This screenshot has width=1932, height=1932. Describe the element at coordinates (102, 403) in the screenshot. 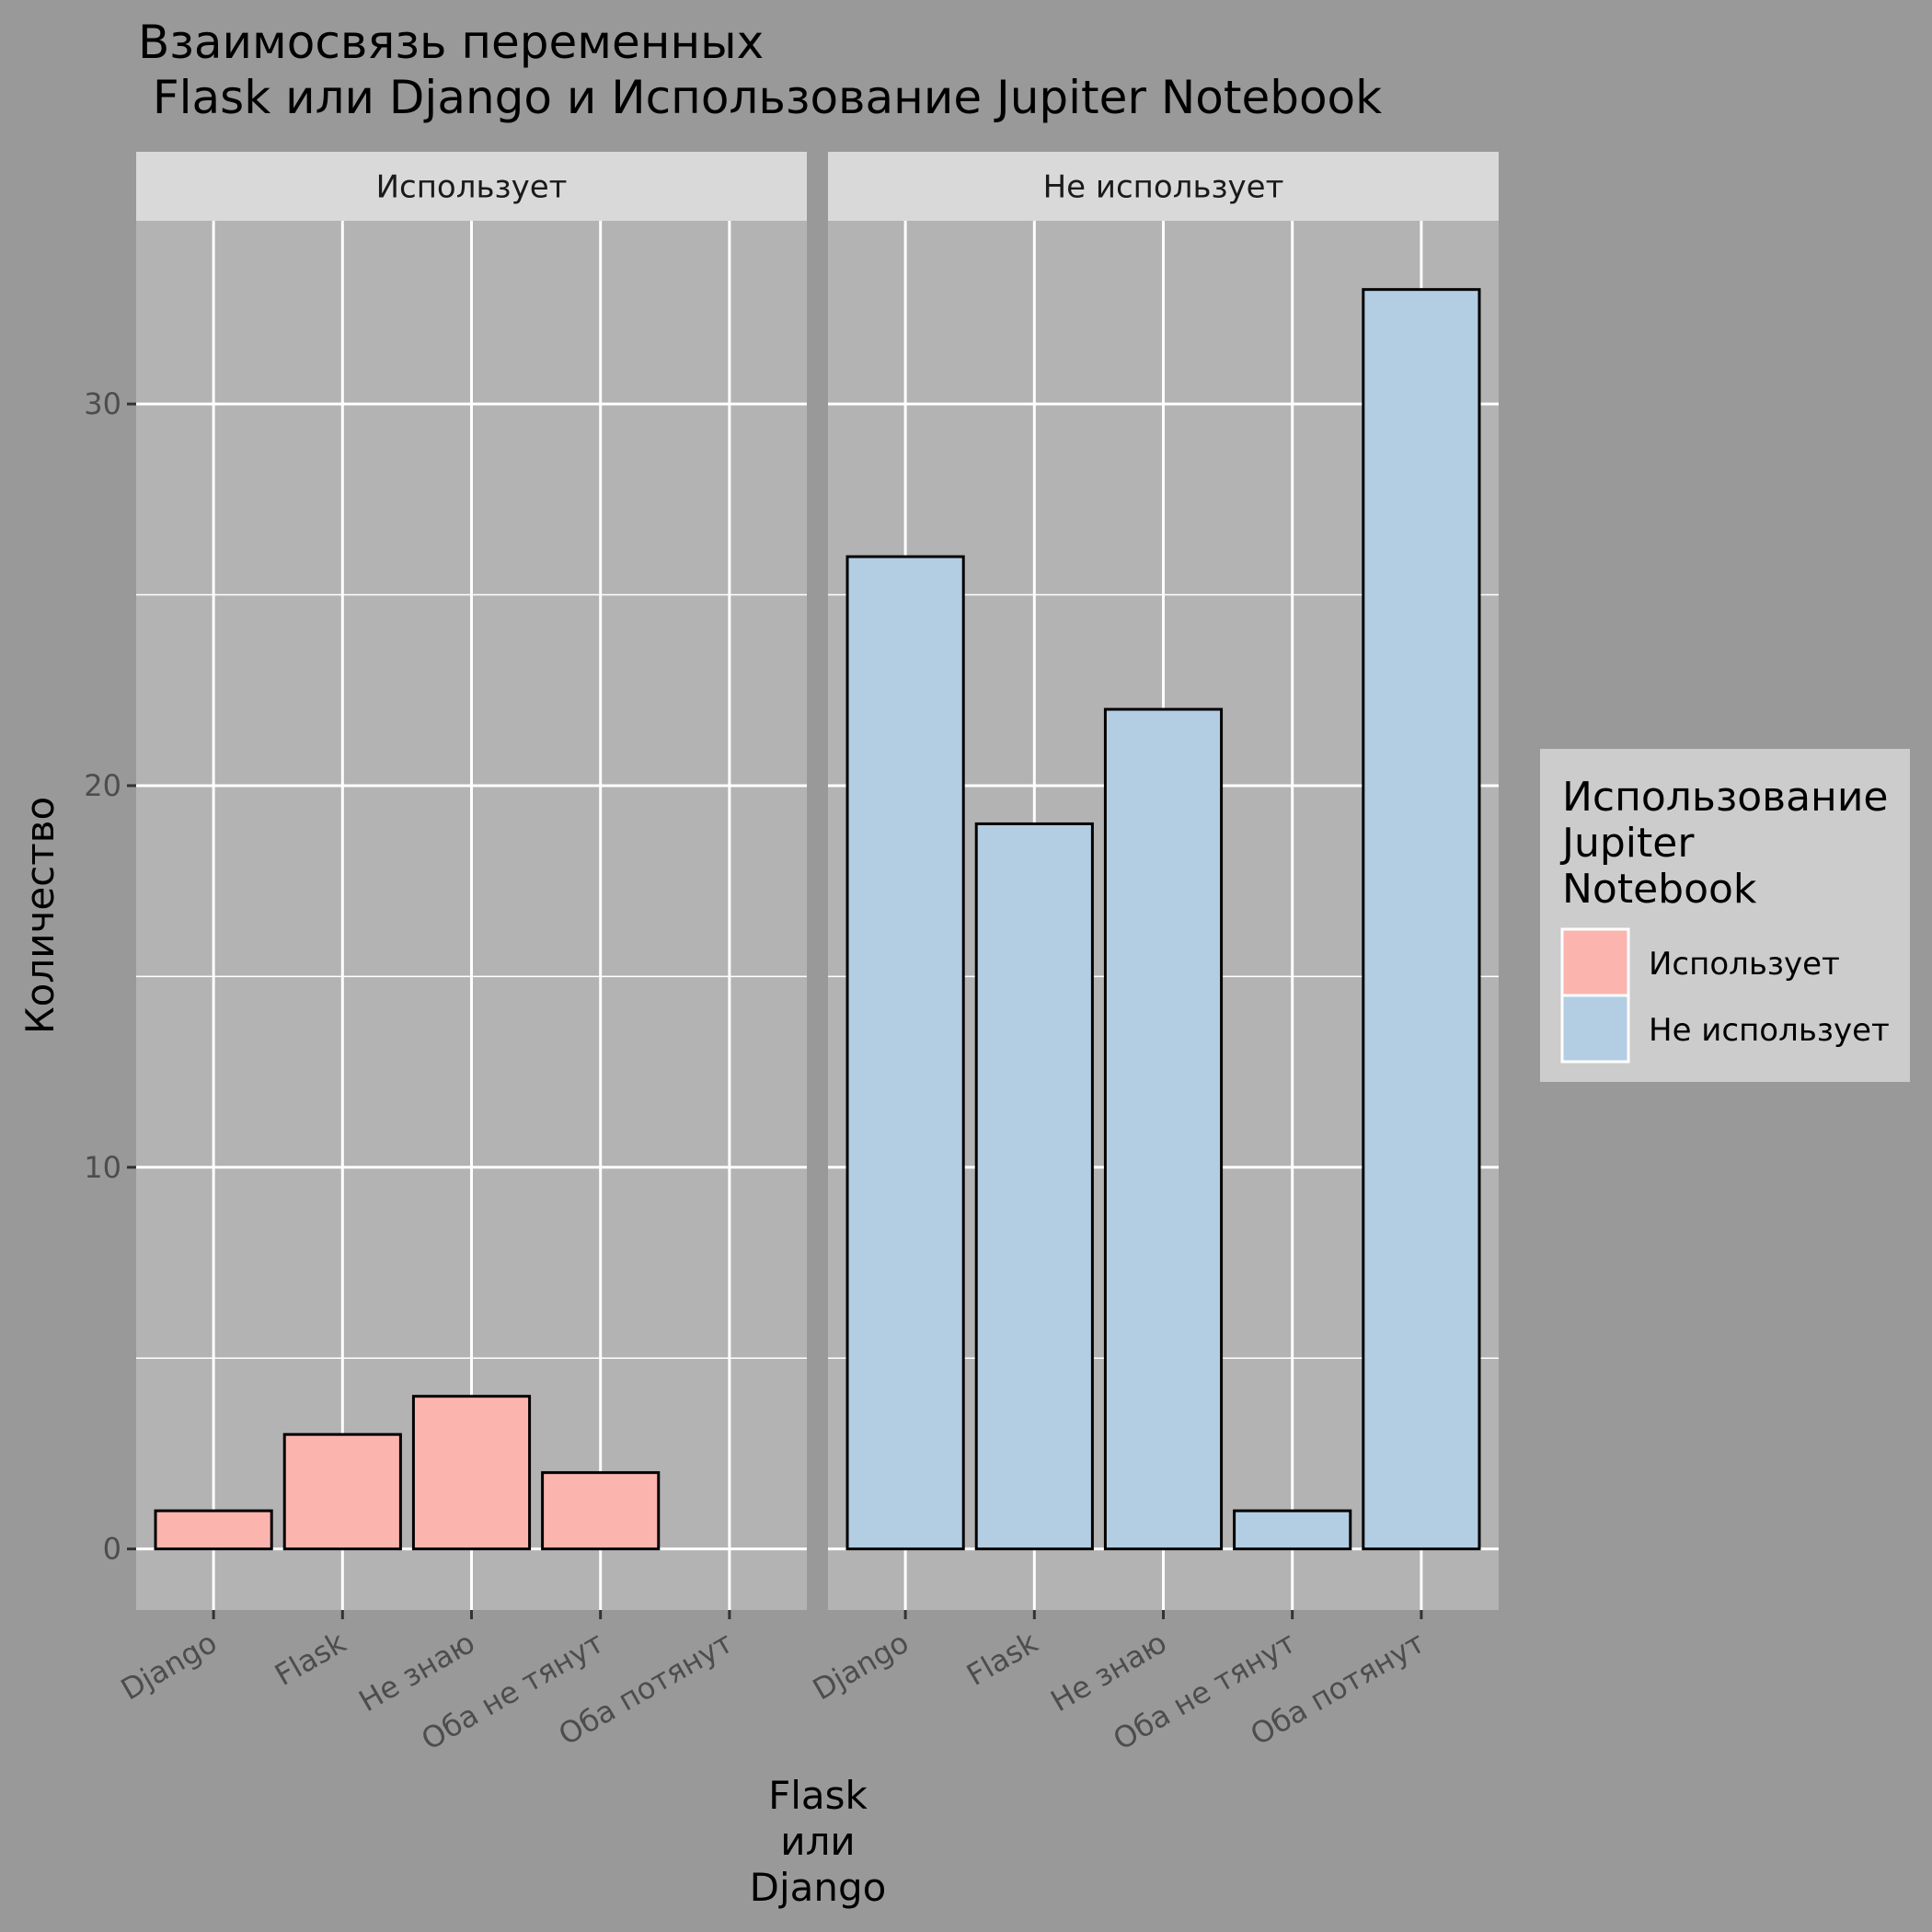

I see `y-tick-label: 30` at that location.